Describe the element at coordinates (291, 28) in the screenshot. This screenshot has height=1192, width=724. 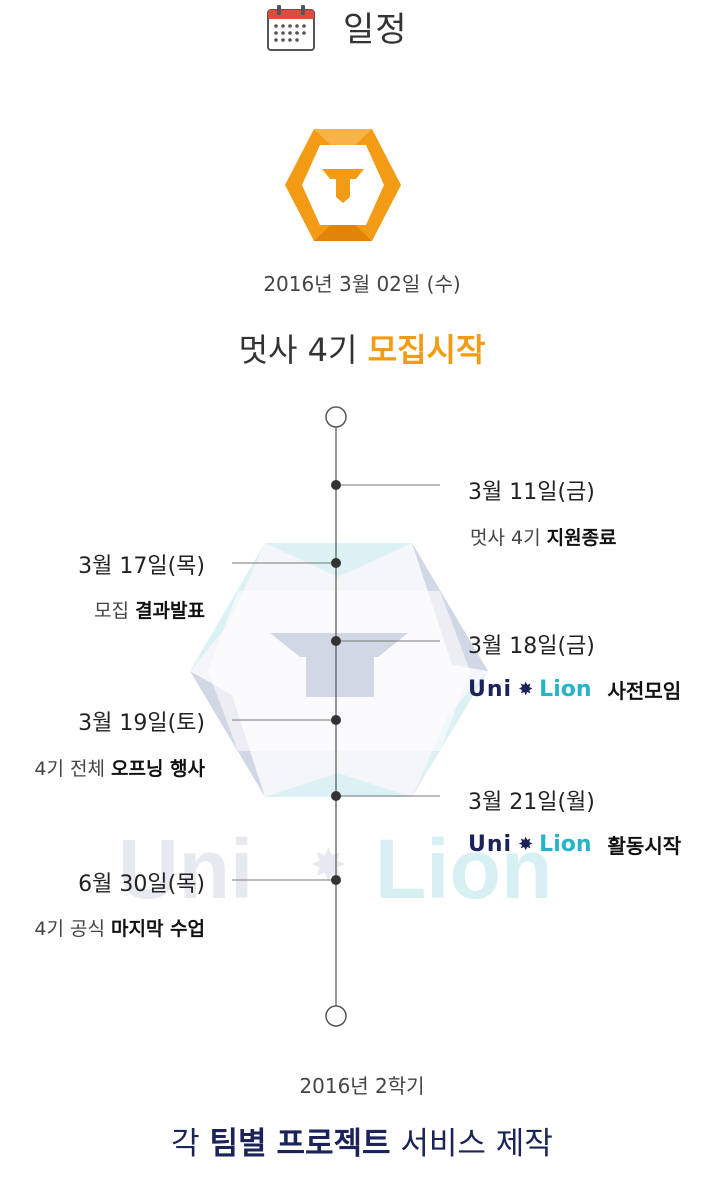
I see `calendar-icon` at that location.